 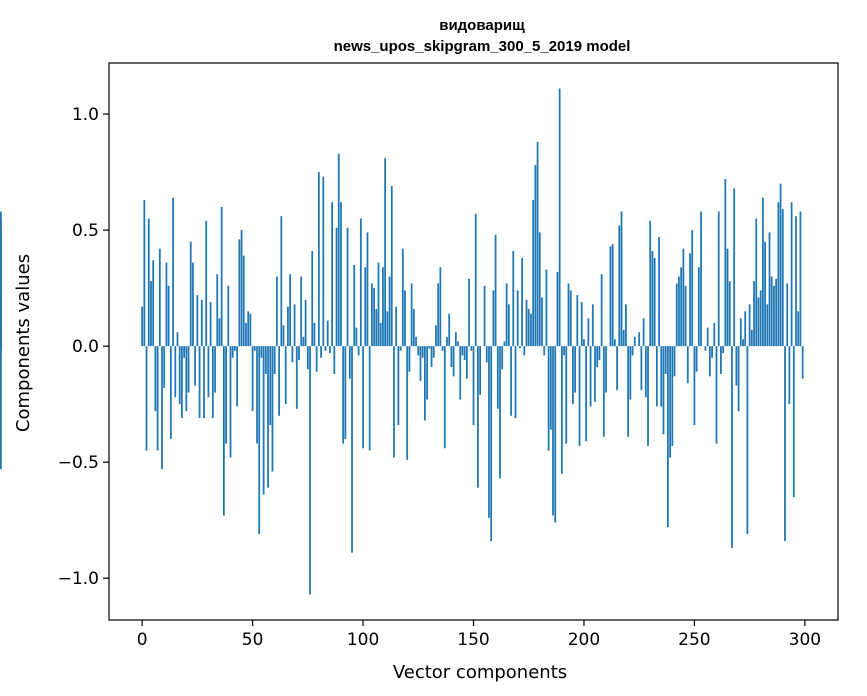 I want to click on y-tick-label: −1.0, so click(x=78, y=579).